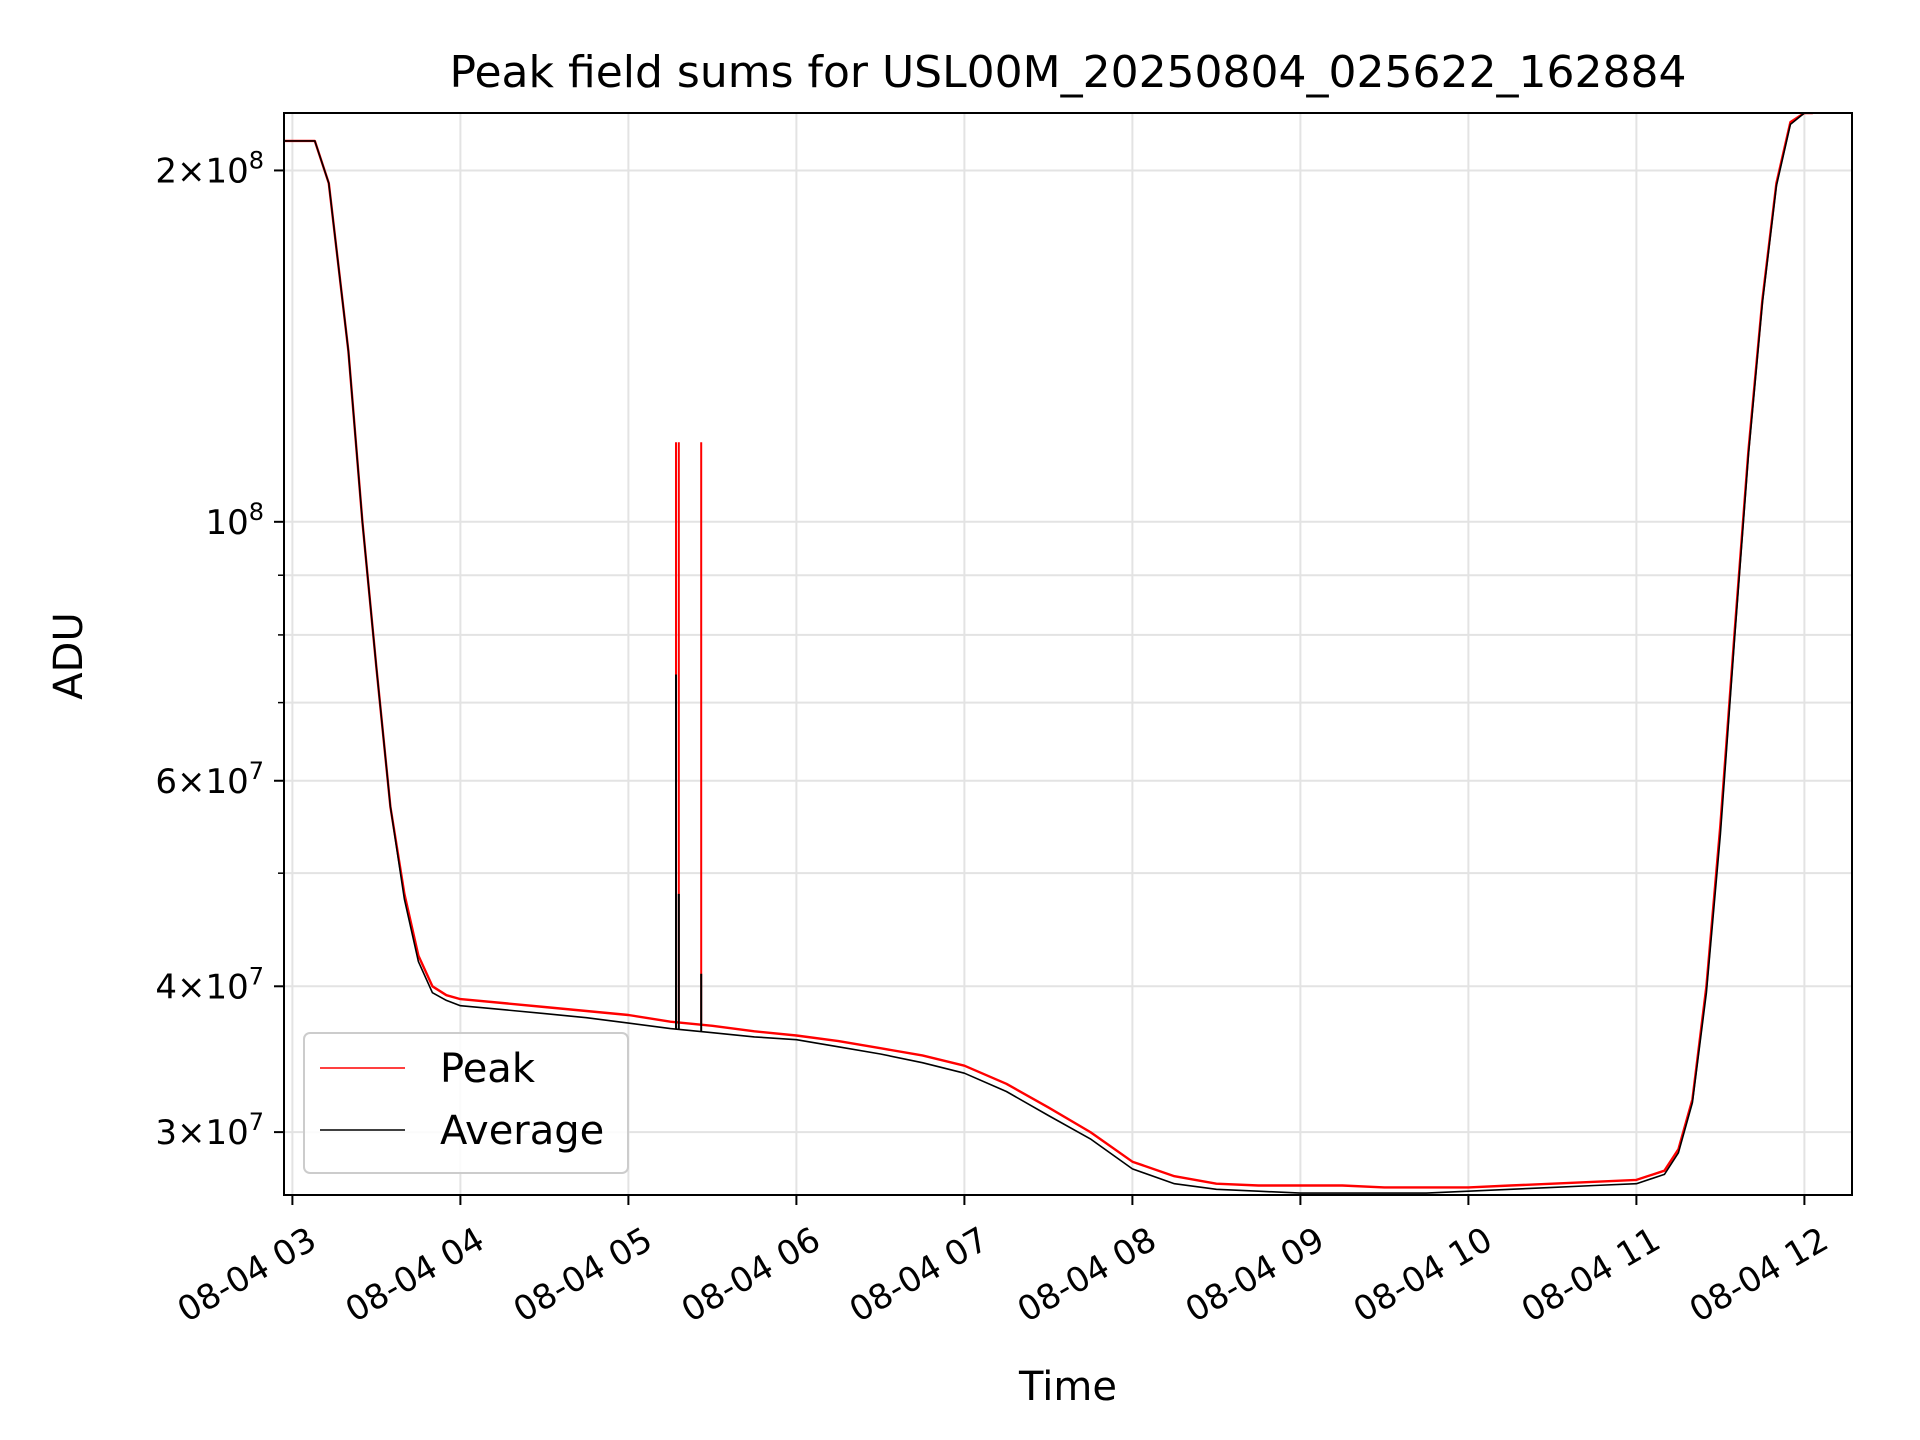  What do you see at coordinates (209, 1130) in the screenshot?
I see `y-tick-label: 3×107` at bounding box center [209, 1130].